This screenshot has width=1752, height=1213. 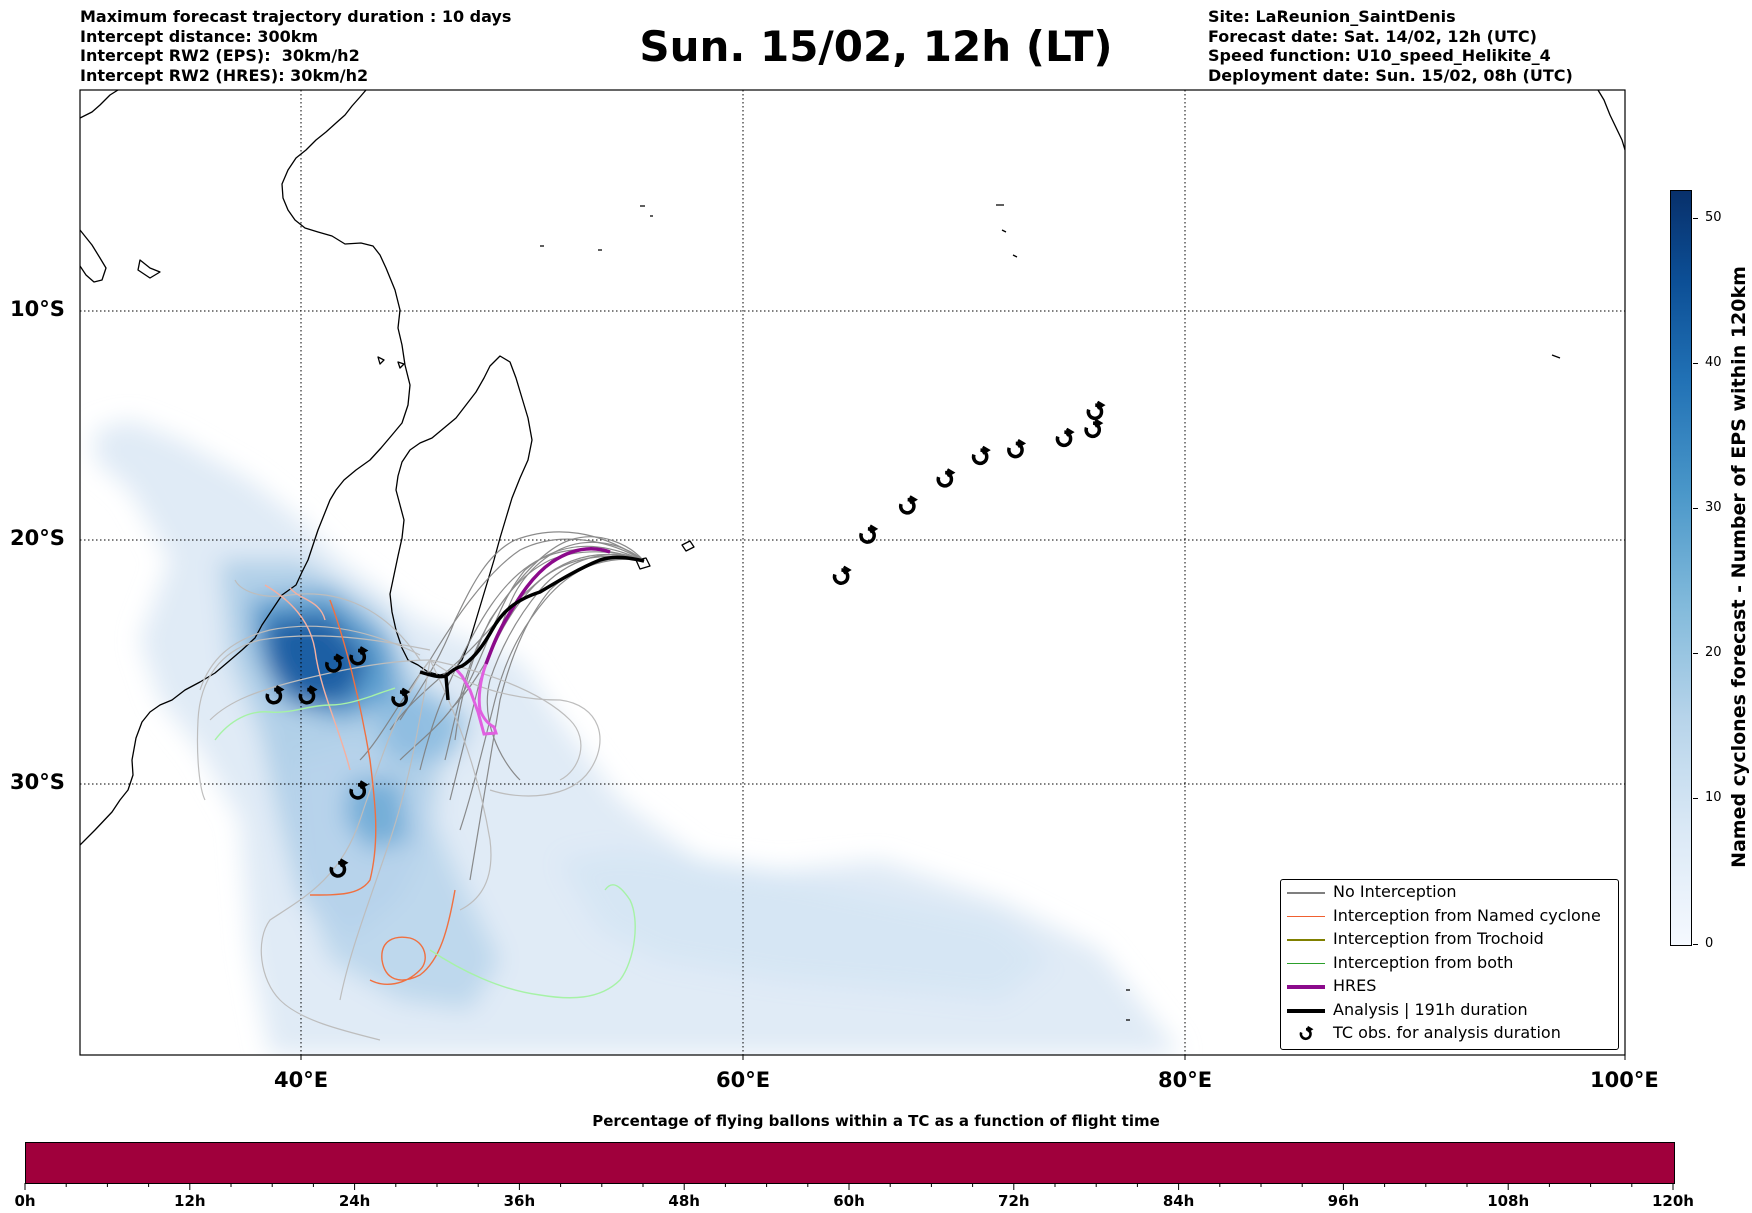 I want to click on chagos, so click(x=1007, y=231).